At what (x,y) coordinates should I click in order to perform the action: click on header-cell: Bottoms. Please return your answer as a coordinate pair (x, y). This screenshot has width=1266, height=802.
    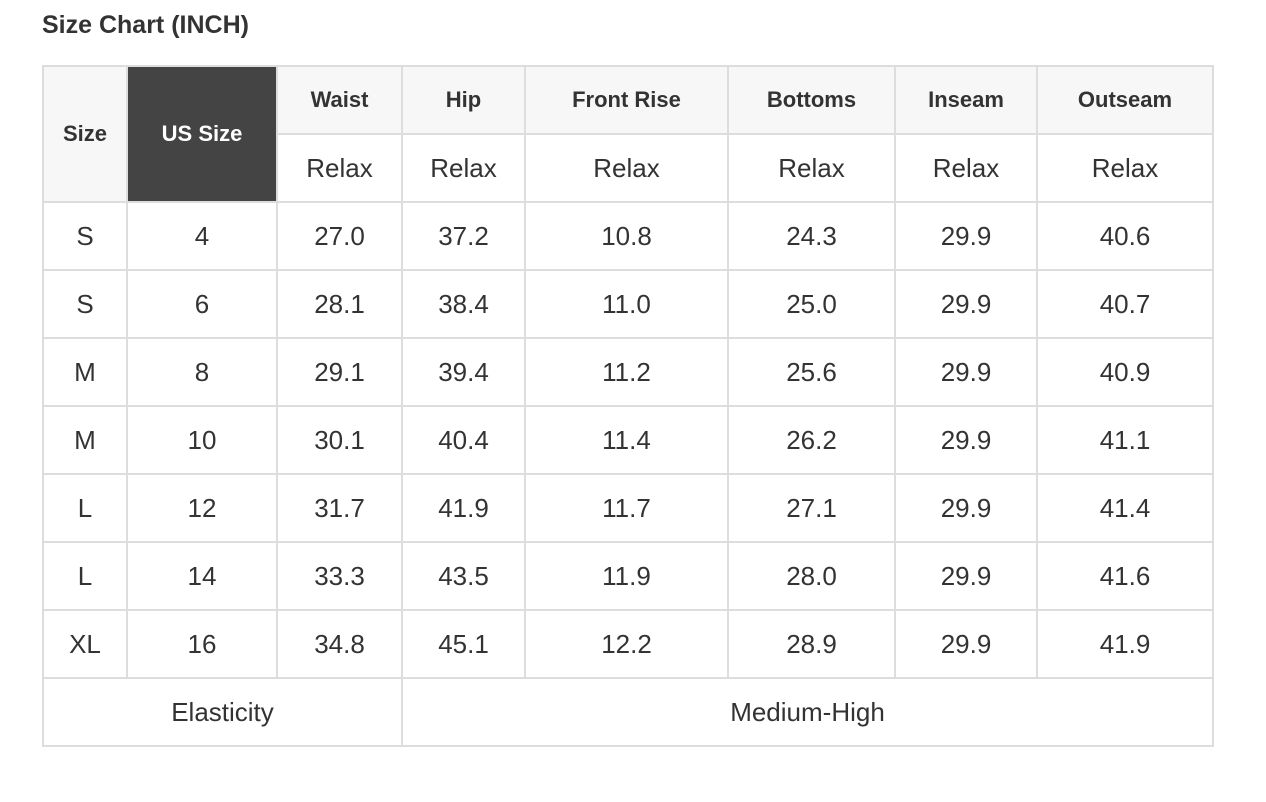
    Looking at the image, I should click on (811, 100).